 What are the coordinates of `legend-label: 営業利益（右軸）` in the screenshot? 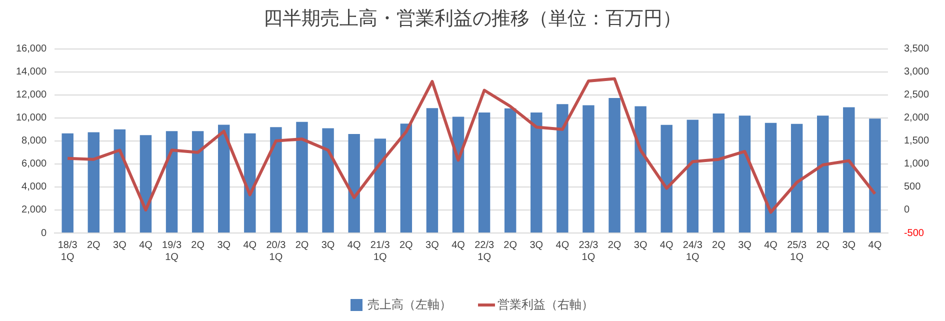 It's located at (546, 304).